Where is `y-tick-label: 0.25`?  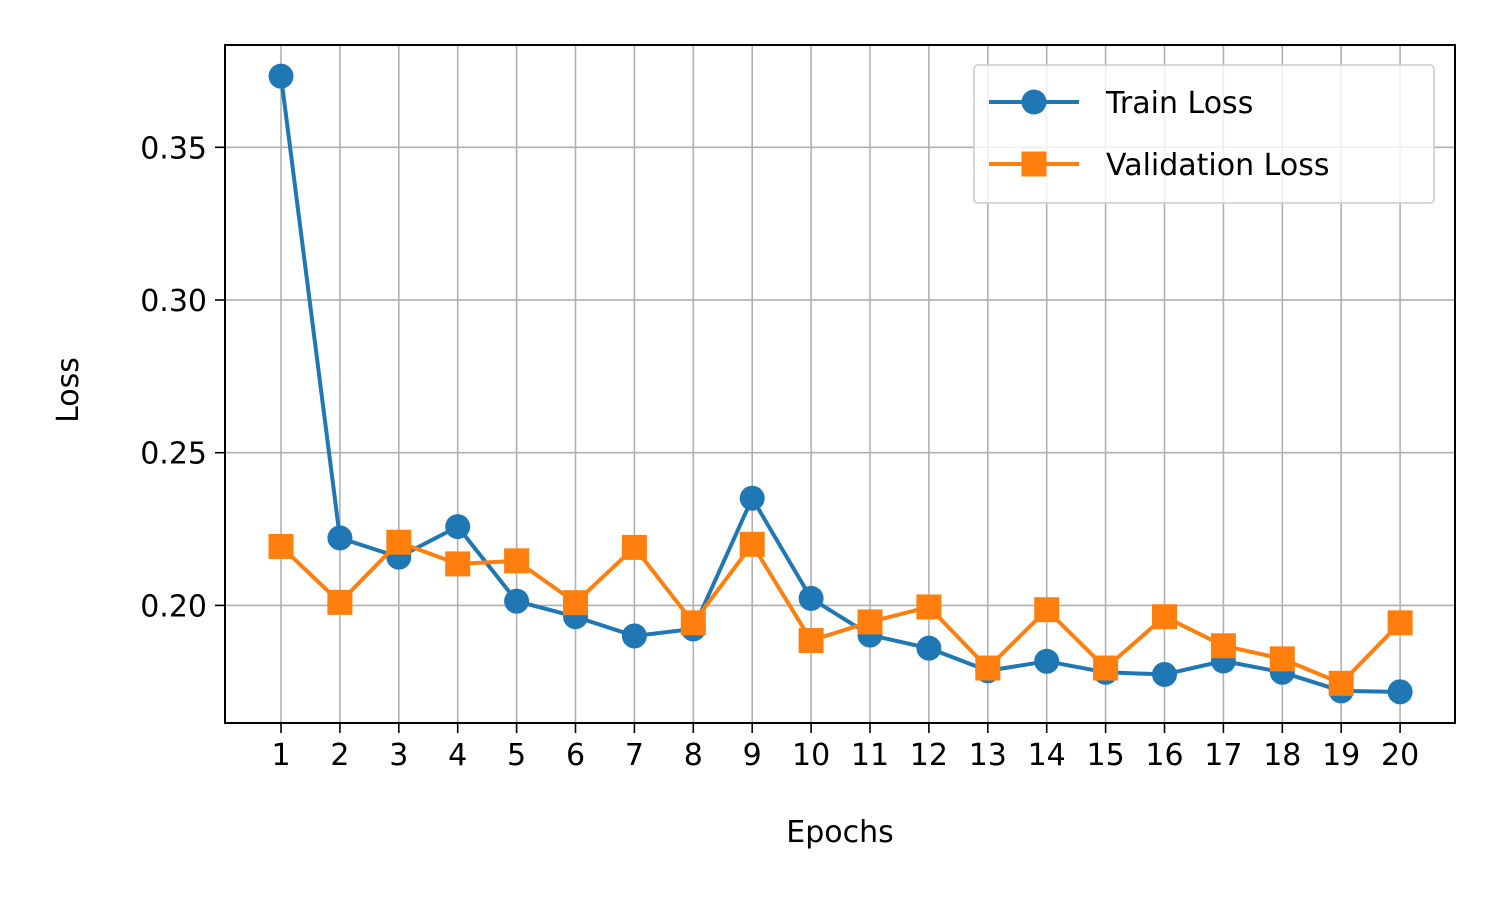
y-tick-label: 0.25 is located at coordinates (173, 454).